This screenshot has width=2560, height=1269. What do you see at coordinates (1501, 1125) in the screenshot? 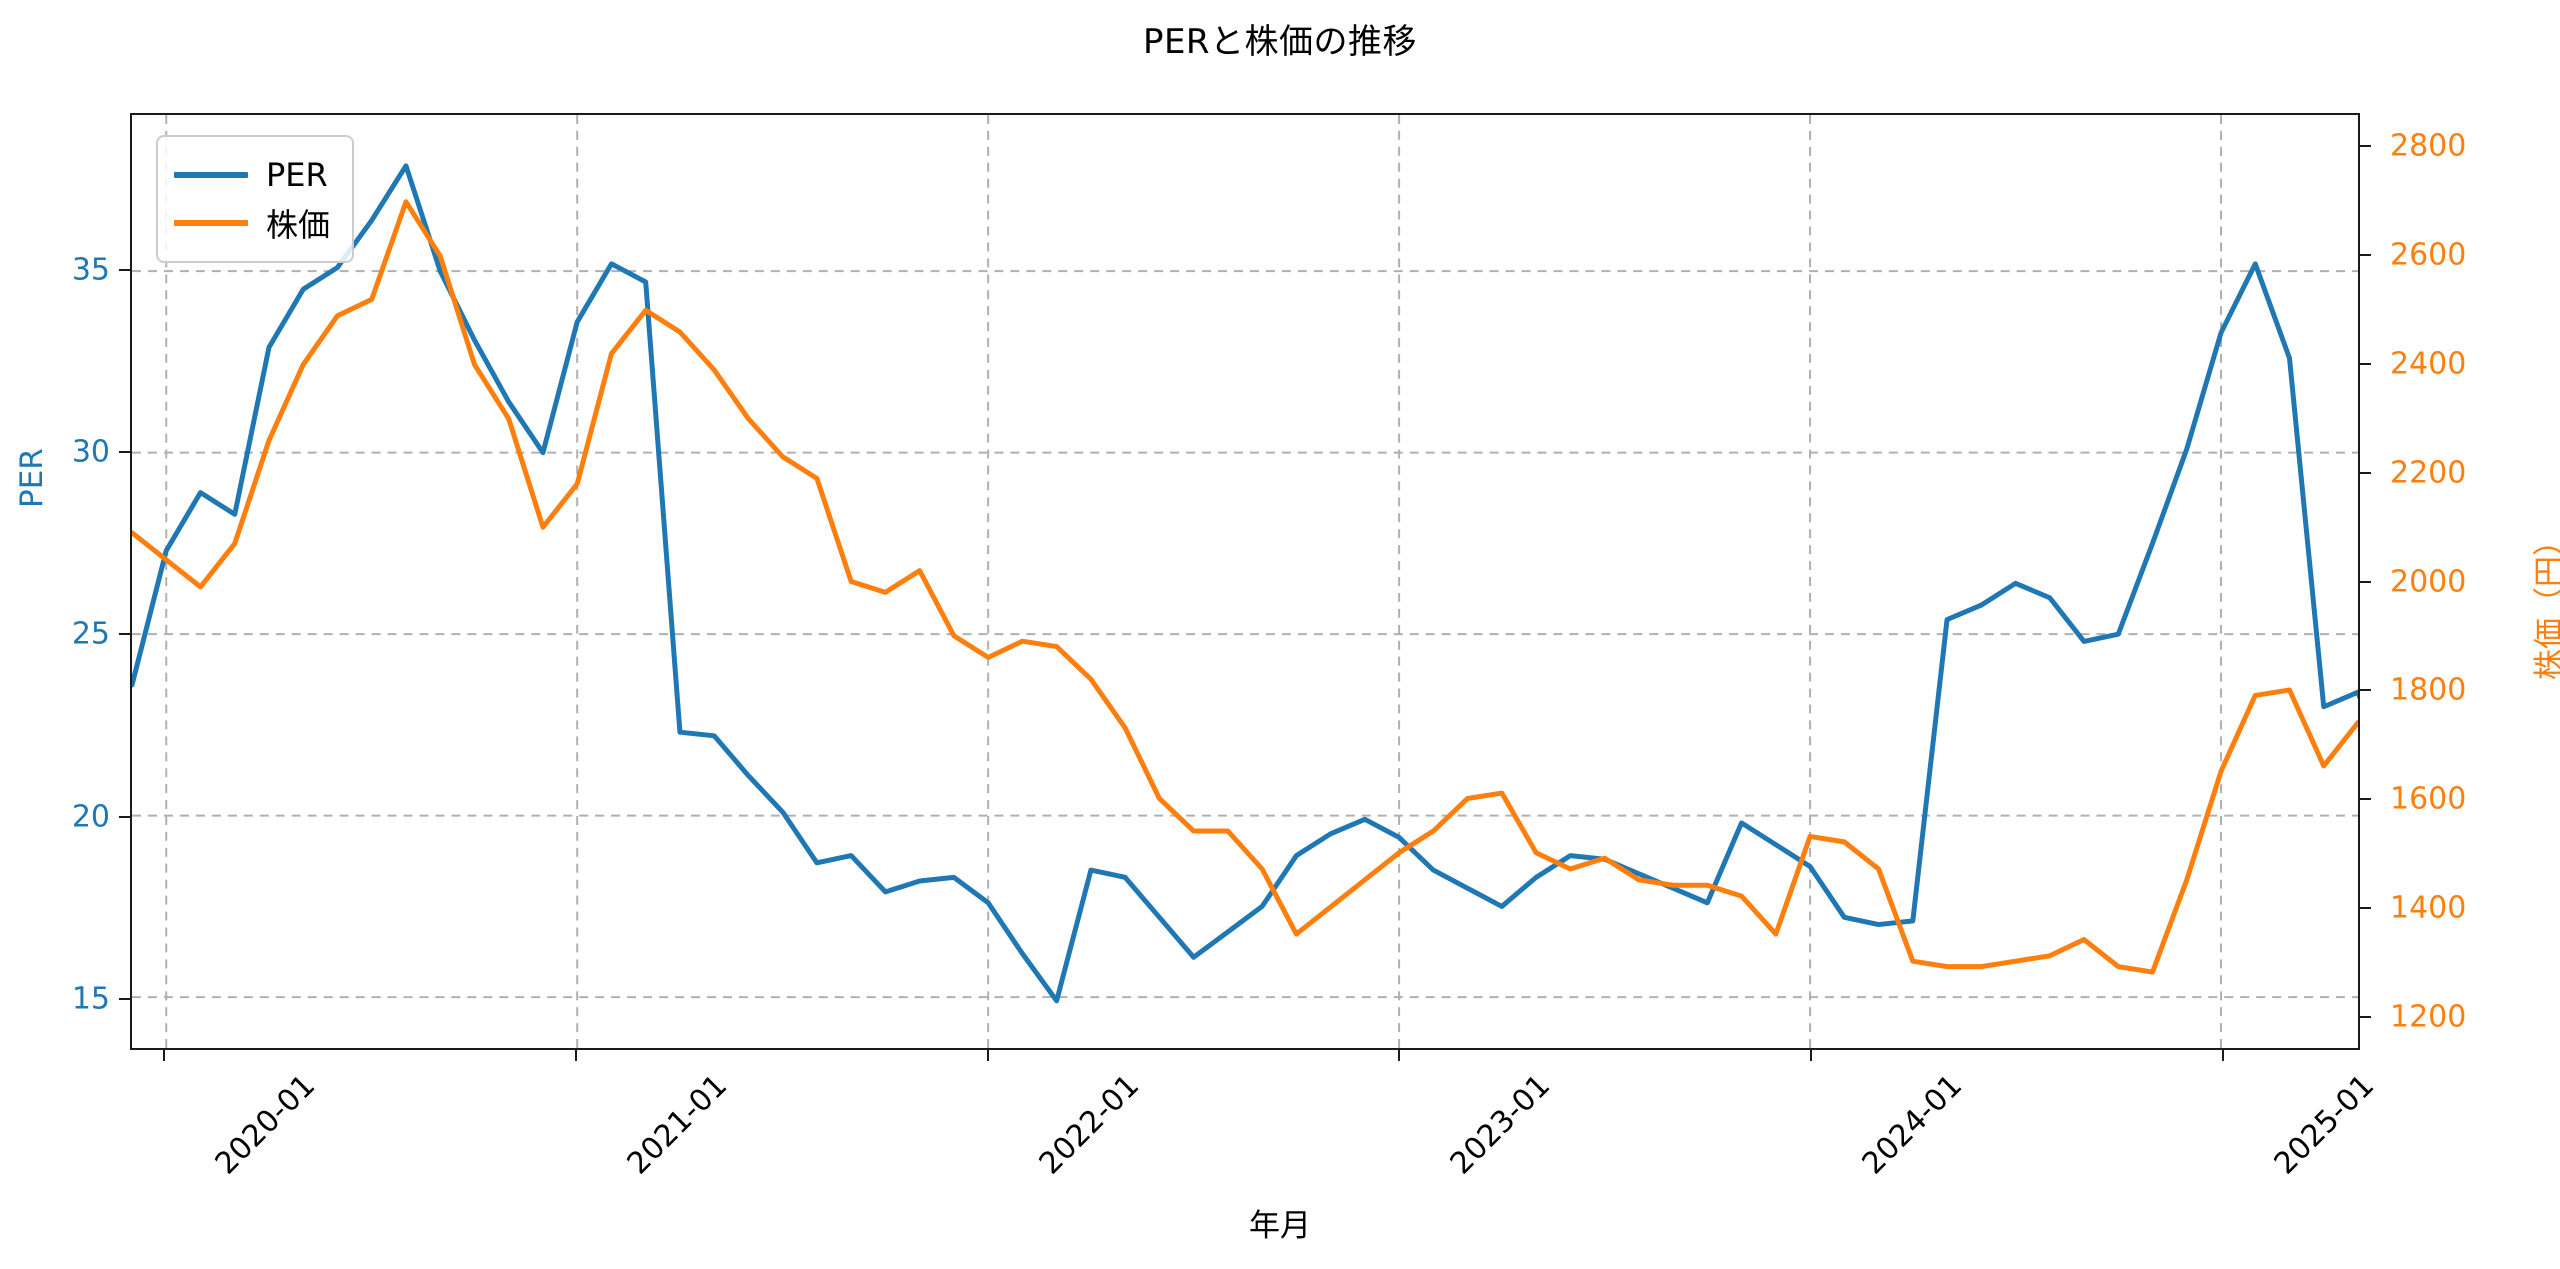
I see `x-tick-label: 2023-01` at bounding box center [1501, 1125].